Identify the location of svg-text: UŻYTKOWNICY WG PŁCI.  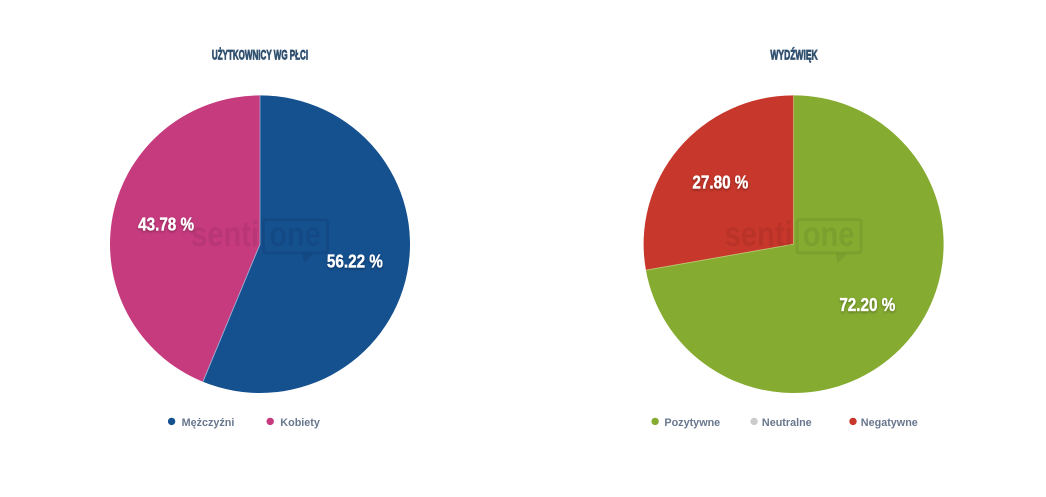
(260, 55).